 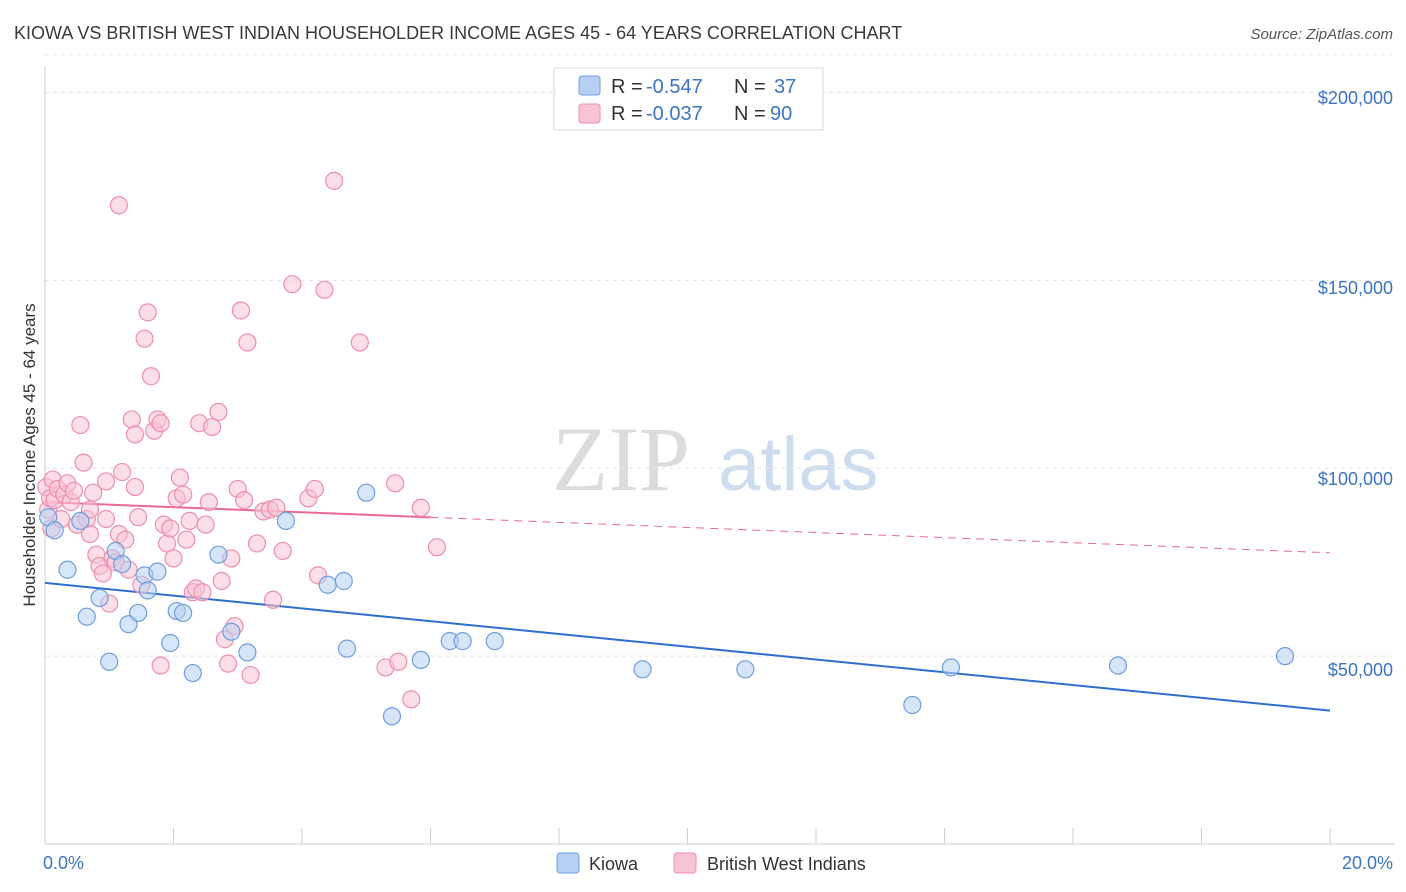 What do you see at coordinates (568, 863) in the screenshot?
I see `series-legend-swatch-kiowa` at bounding box center [568, 863].